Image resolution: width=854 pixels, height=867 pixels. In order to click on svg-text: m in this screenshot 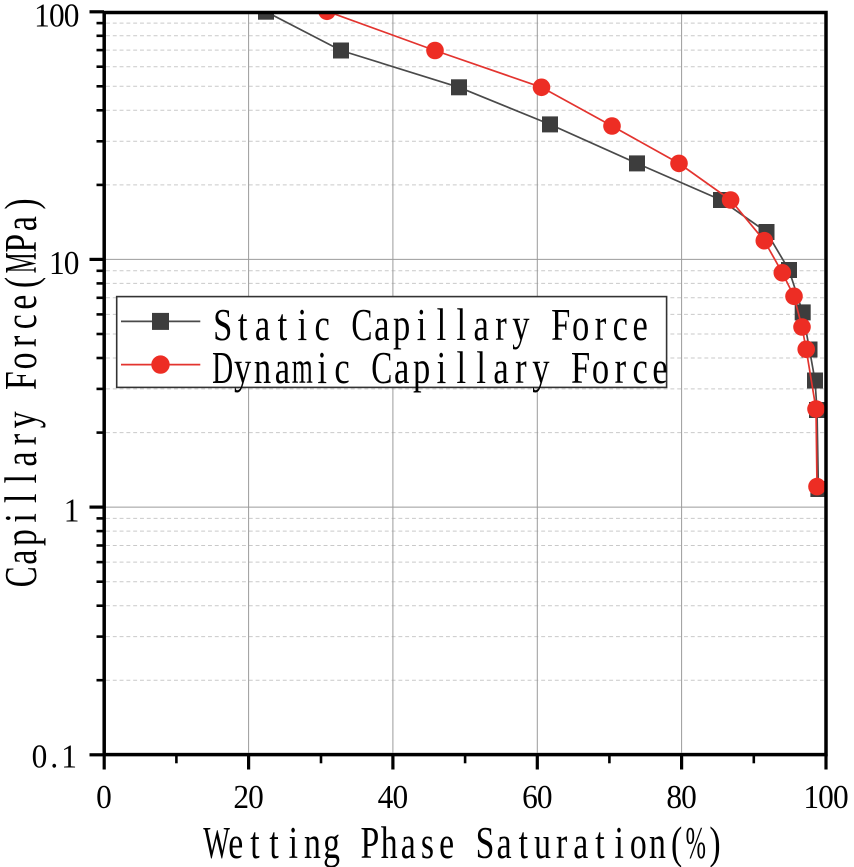, I will do `click(302, 368)`.